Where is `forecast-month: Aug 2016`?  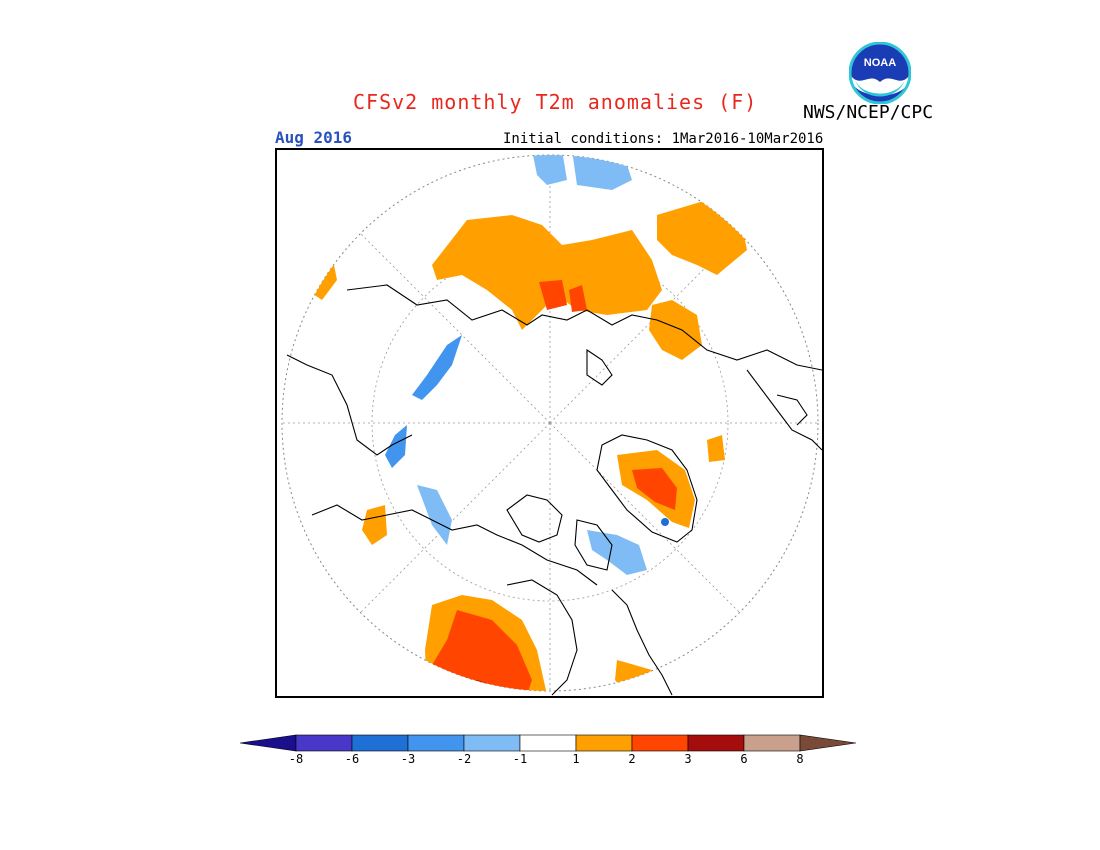 forecast-month: Aug 2016 is located at coordinates (314, 137).